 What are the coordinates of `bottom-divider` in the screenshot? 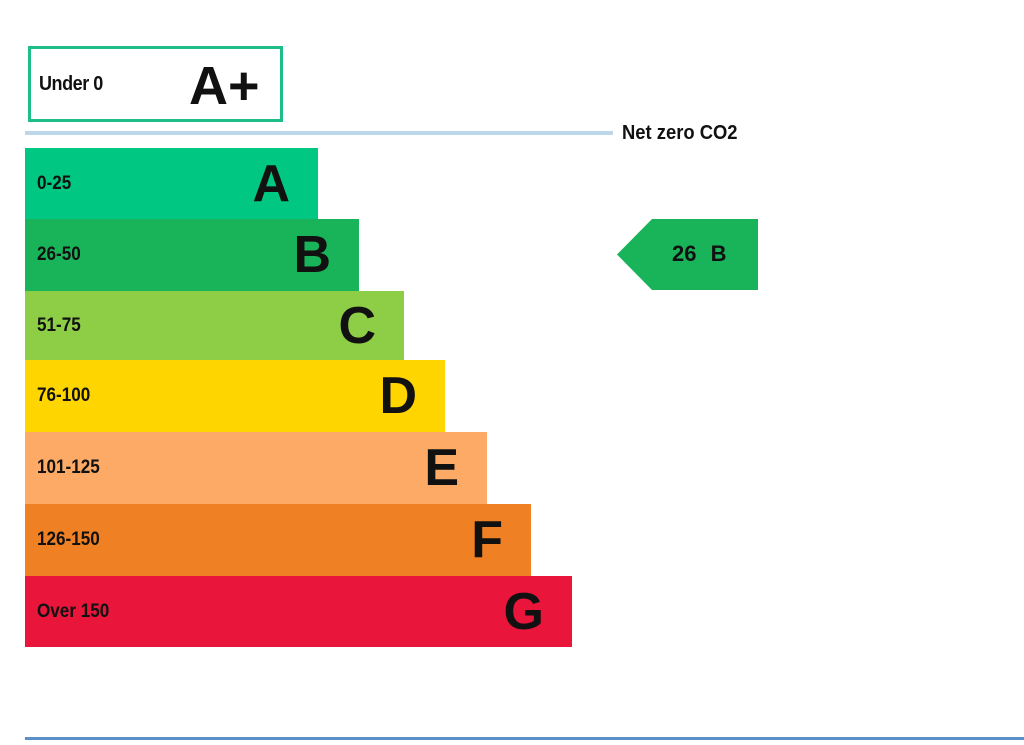 It's located at (524, 738).